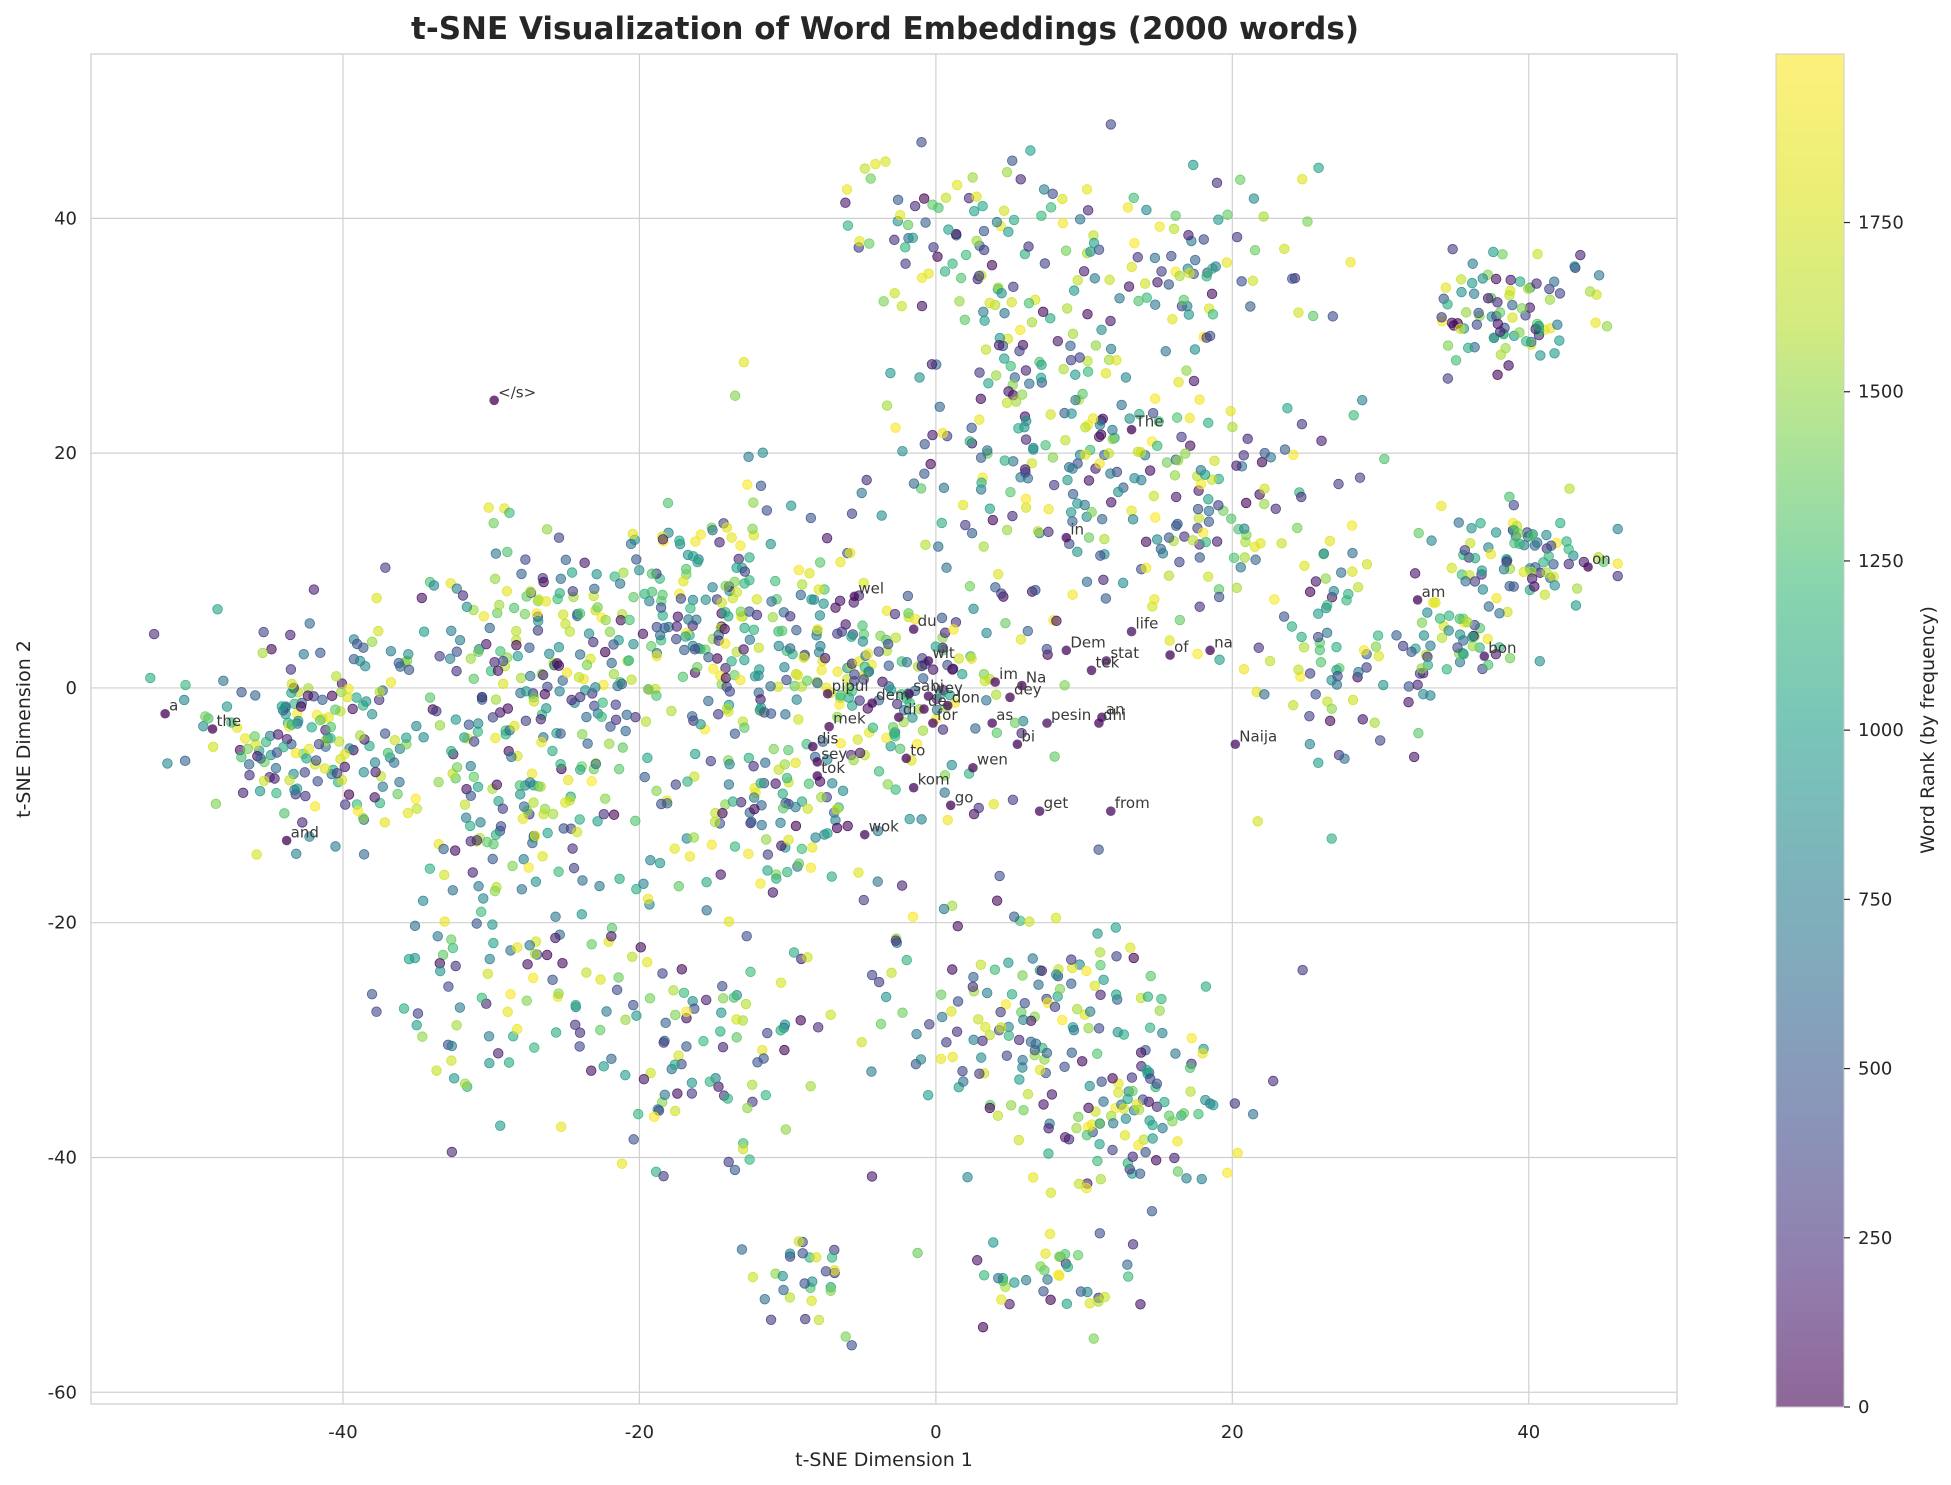 The image size is (1951, 1485). What do you see at coordinates (342, 1432) in the screenshot?
I see `x-tick-label: -40` at bounding box center [342, 1432].